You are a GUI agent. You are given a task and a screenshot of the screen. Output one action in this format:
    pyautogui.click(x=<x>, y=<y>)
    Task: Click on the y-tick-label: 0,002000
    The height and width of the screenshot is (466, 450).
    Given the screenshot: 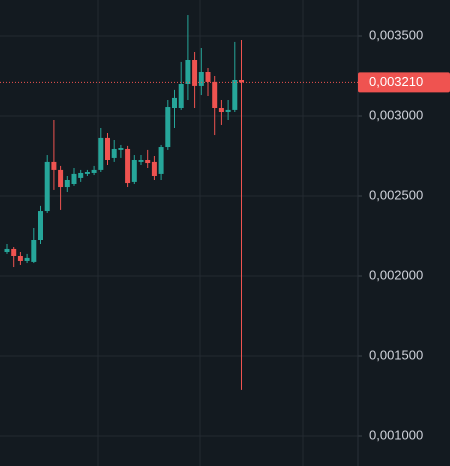 What is the action you would take?
    pyautogui.click(x=396, y=274)
    